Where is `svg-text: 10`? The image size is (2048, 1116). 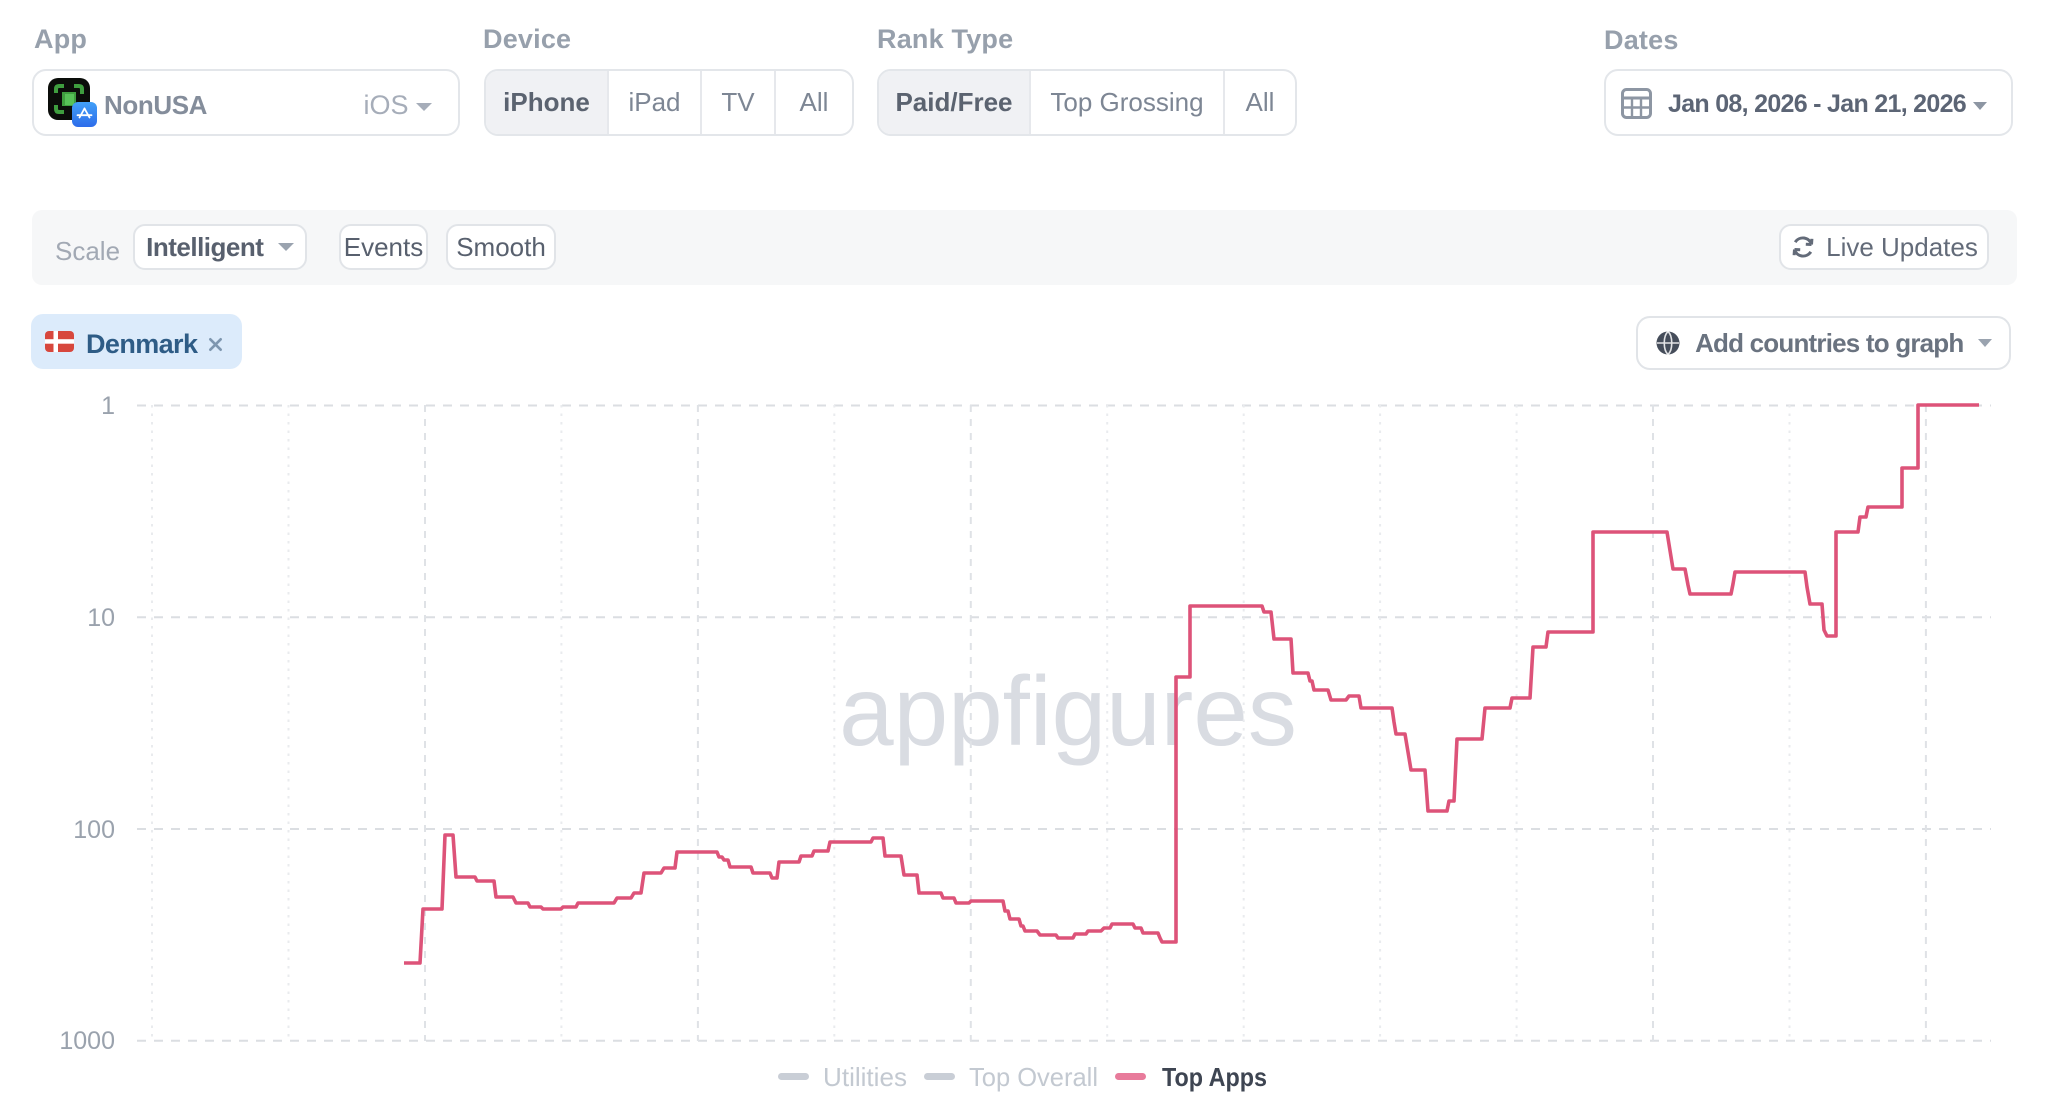
svg-text: 10 is located at coordinates (101, 618).